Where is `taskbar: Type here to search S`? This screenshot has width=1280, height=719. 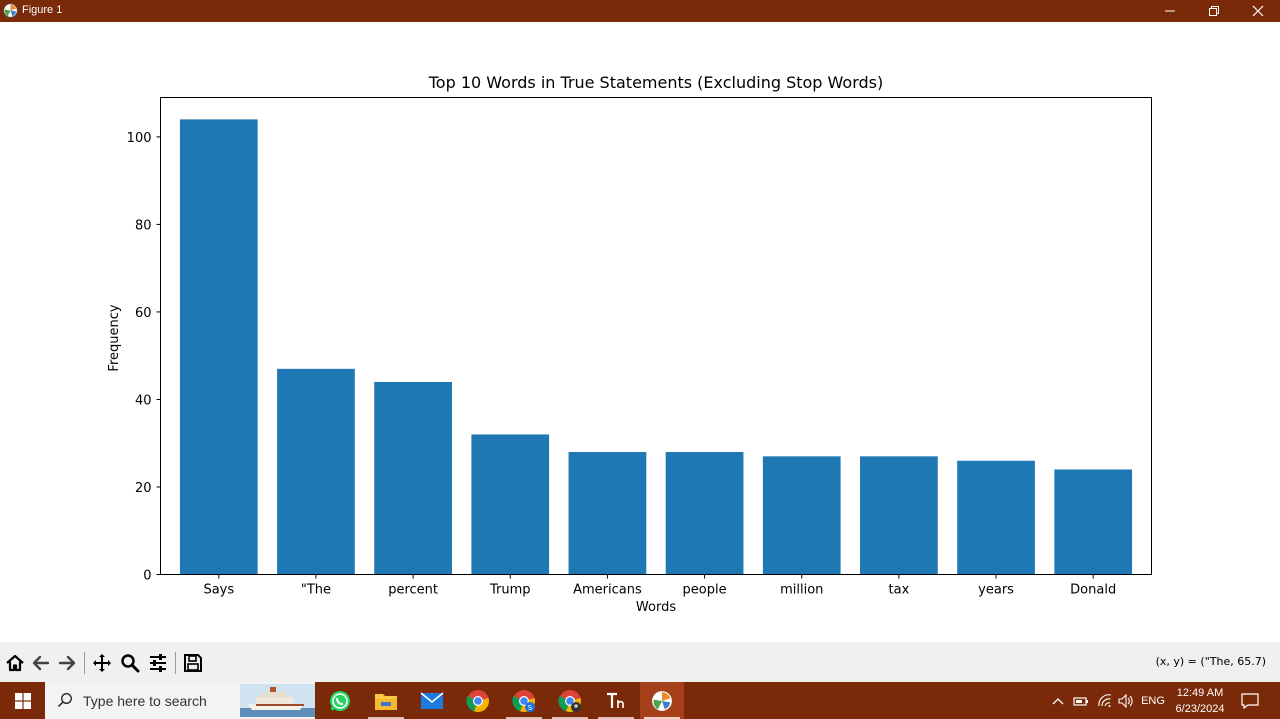
taskbar: Type here to search S is located at coordinates (640, 700).